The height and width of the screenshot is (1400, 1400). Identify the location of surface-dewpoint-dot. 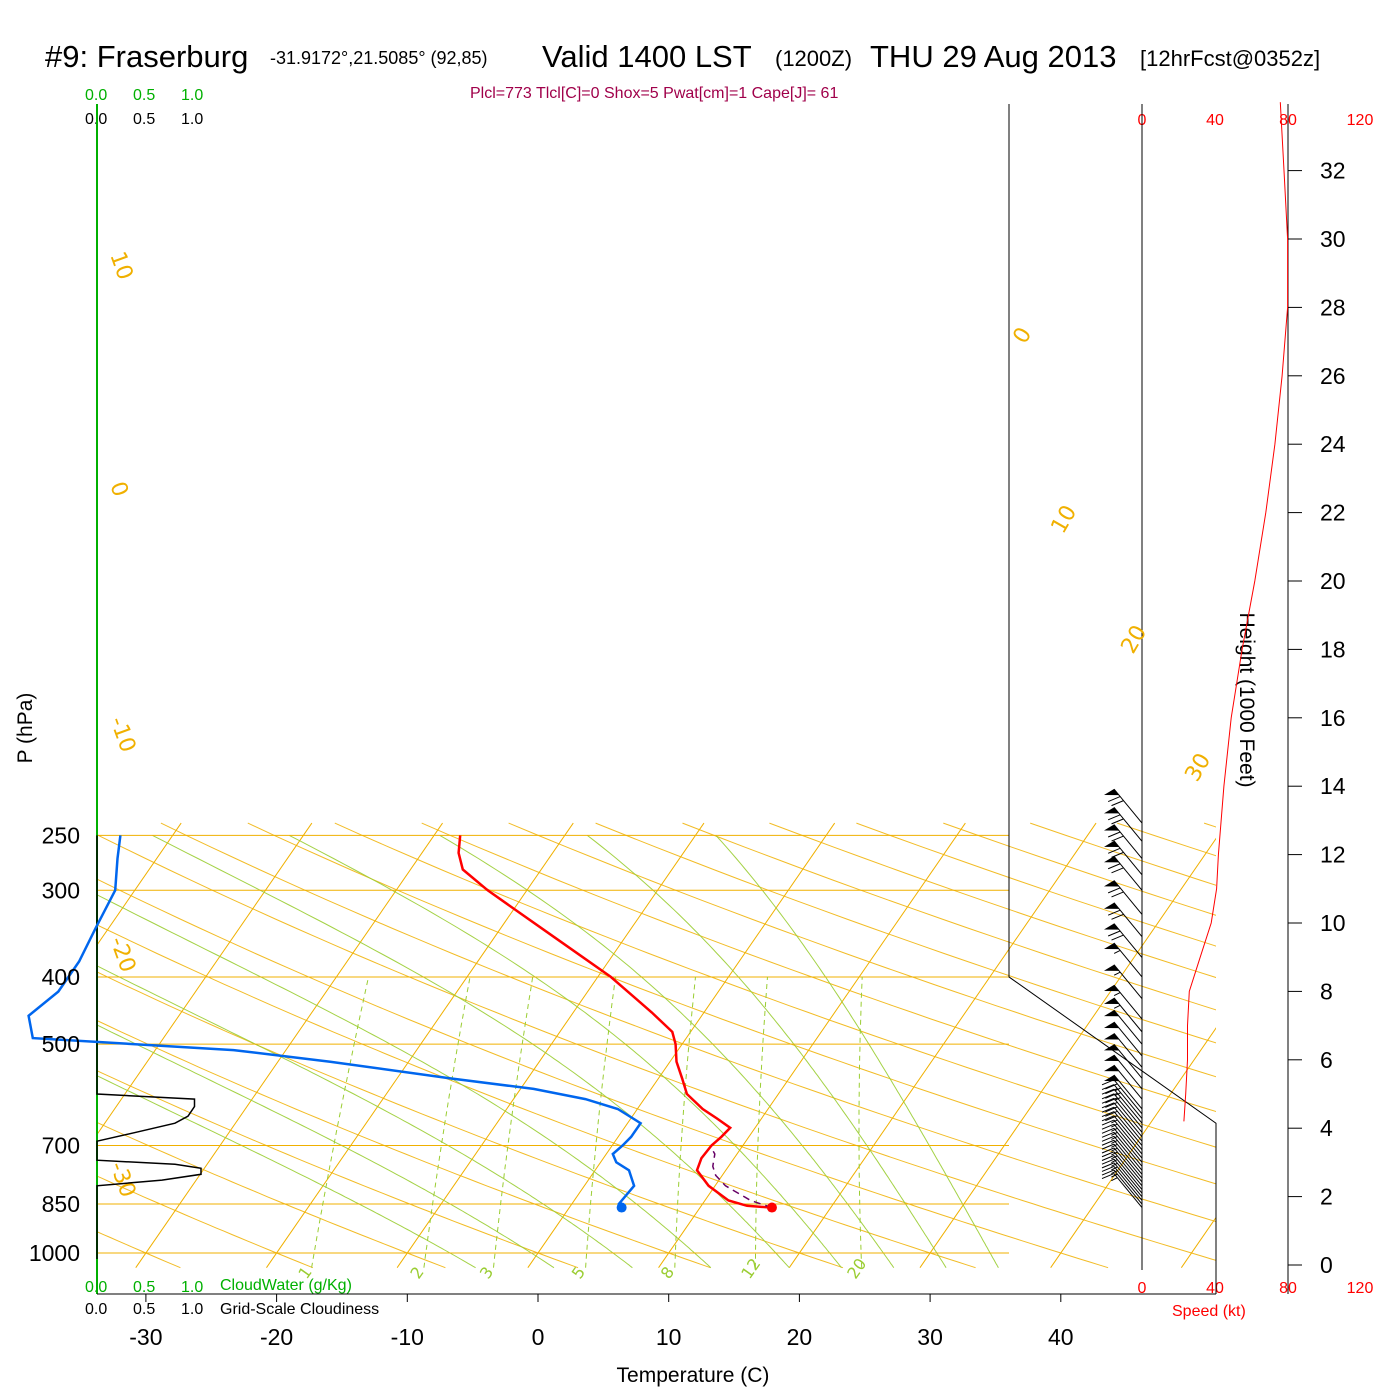
(621, 1207).